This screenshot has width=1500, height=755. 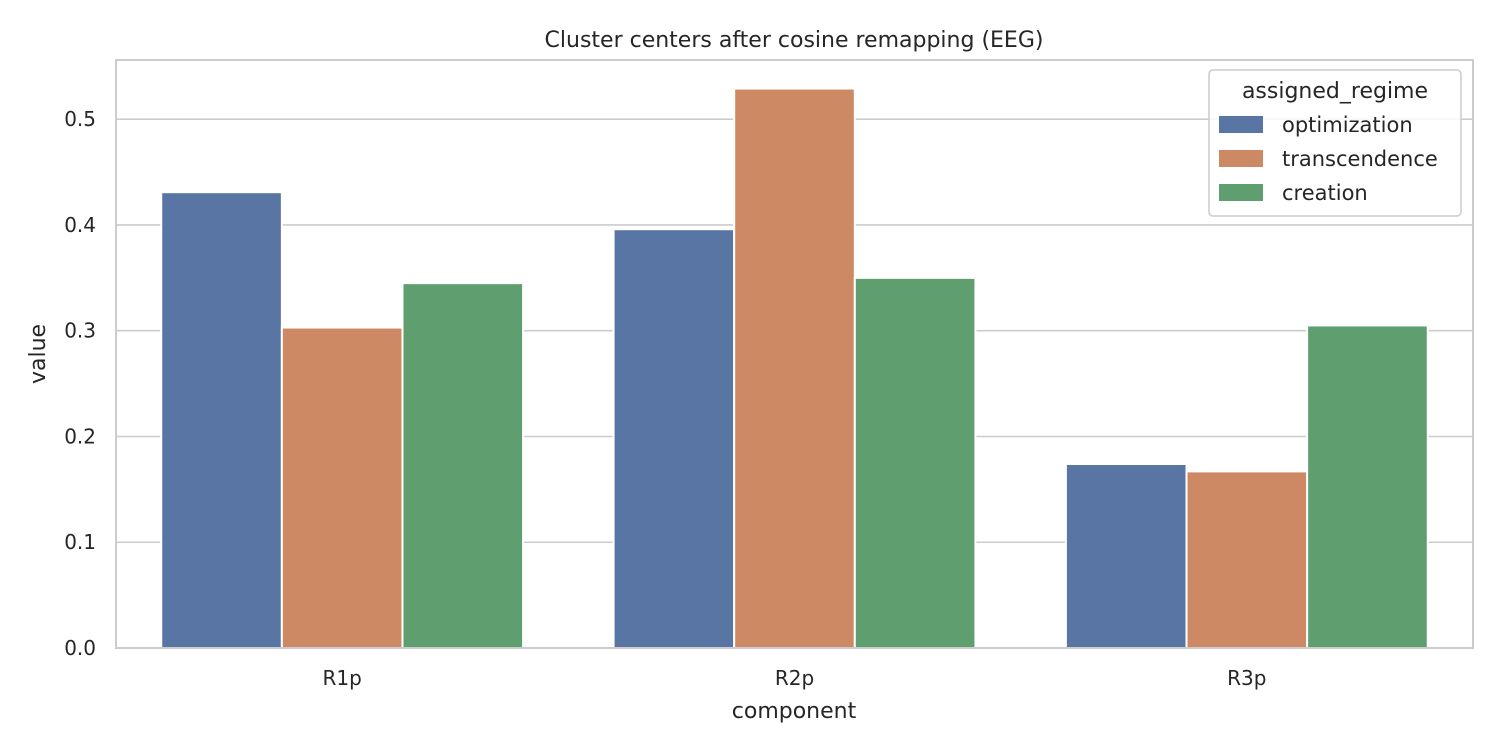 I want to click on bar-optimization-R3p, so click(x=1126, y=556).